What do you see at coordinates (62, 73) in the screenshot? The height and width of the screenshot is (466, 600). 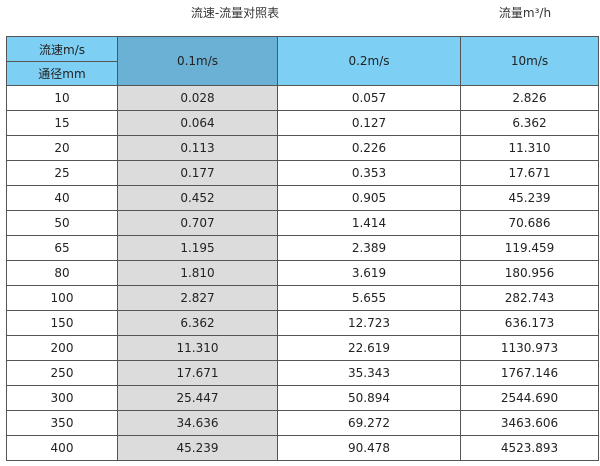 I see `diameter-header: 通径mm` at bounding box center [62, 73].